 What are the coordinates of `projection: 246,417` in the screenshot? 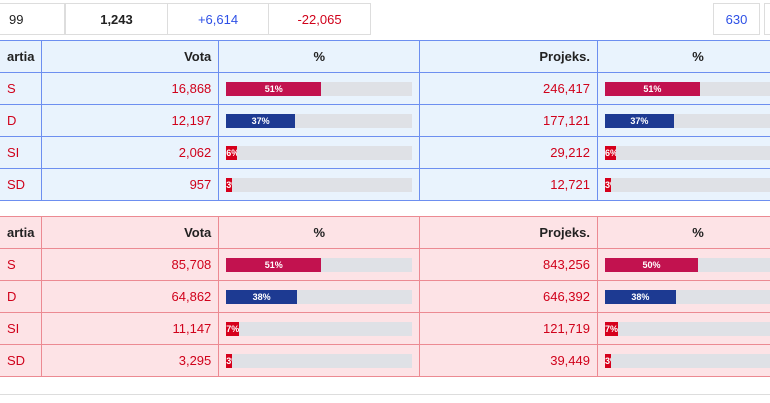 It's located at (508, 88).